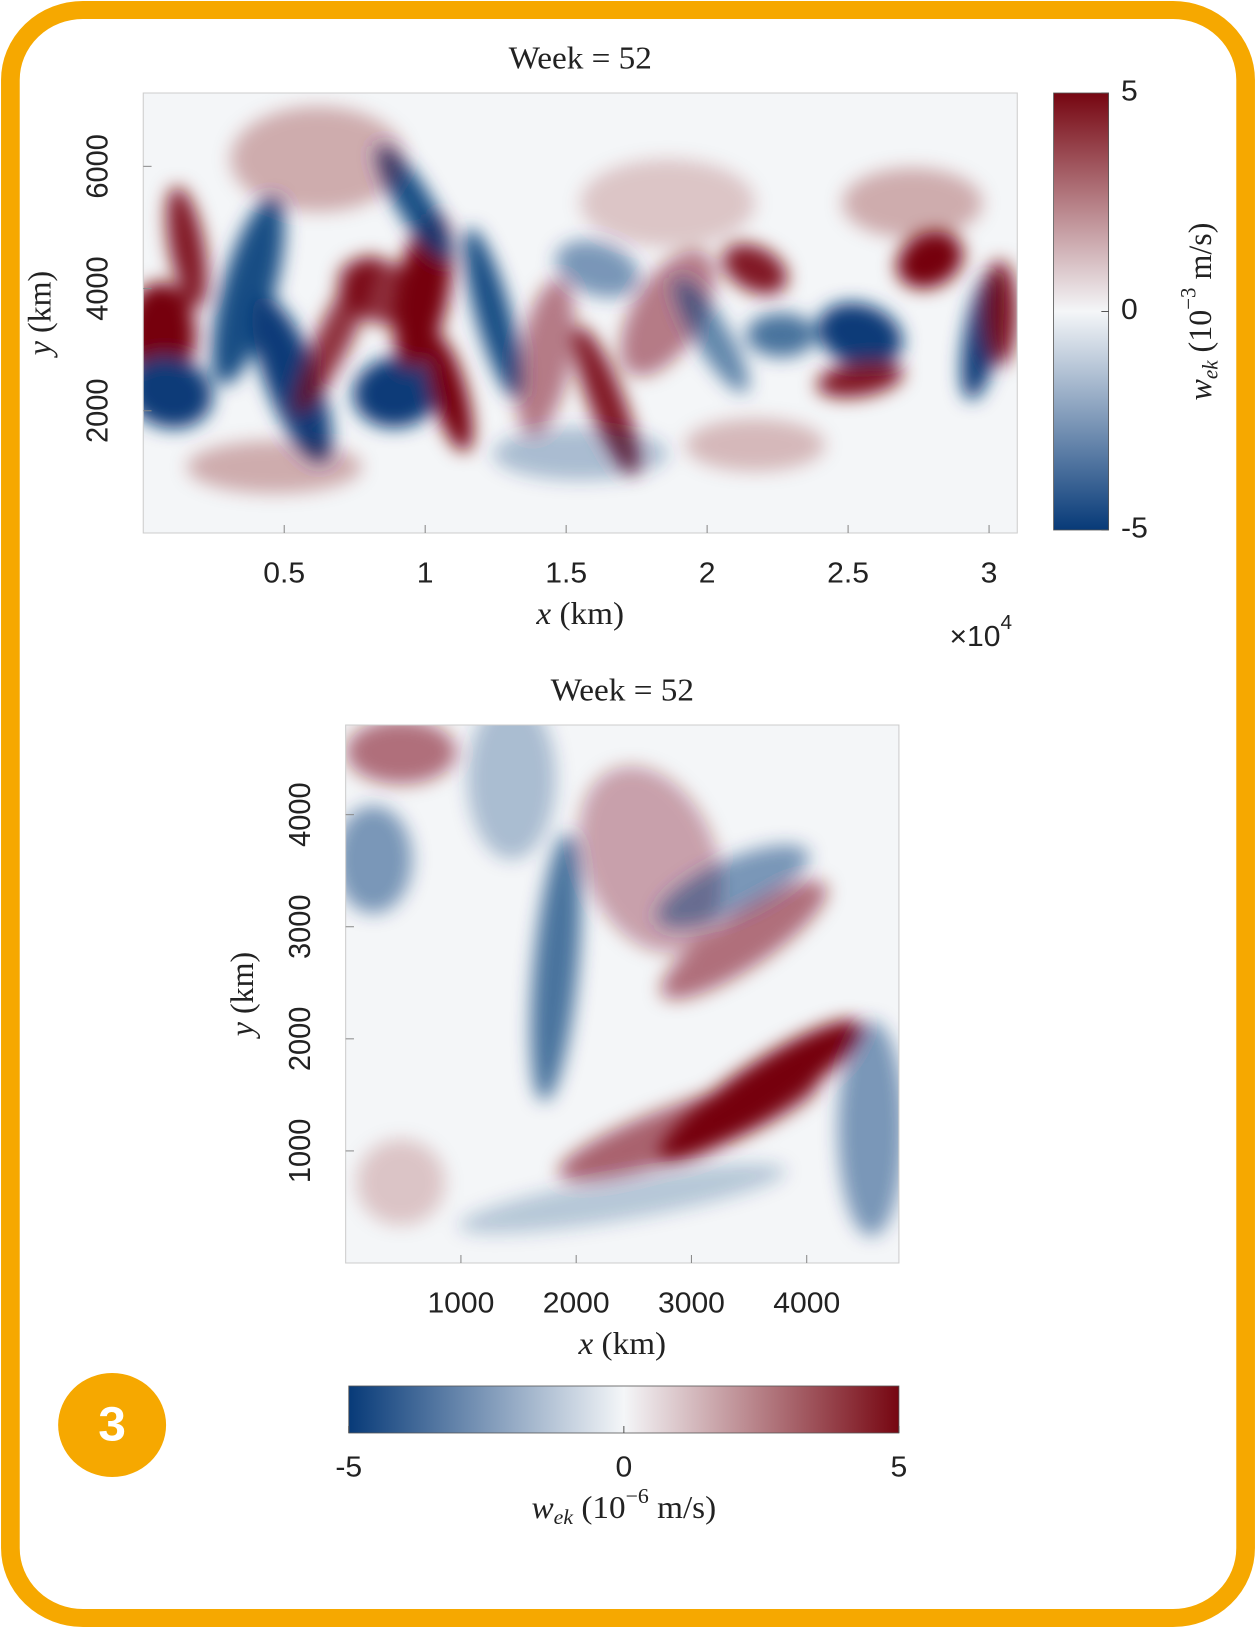 This screenshot has width=1256, height=1628. Describe the element at coordinates (848, 573) in the screenshot. I see `x-tick-label: 2.5` at that location.